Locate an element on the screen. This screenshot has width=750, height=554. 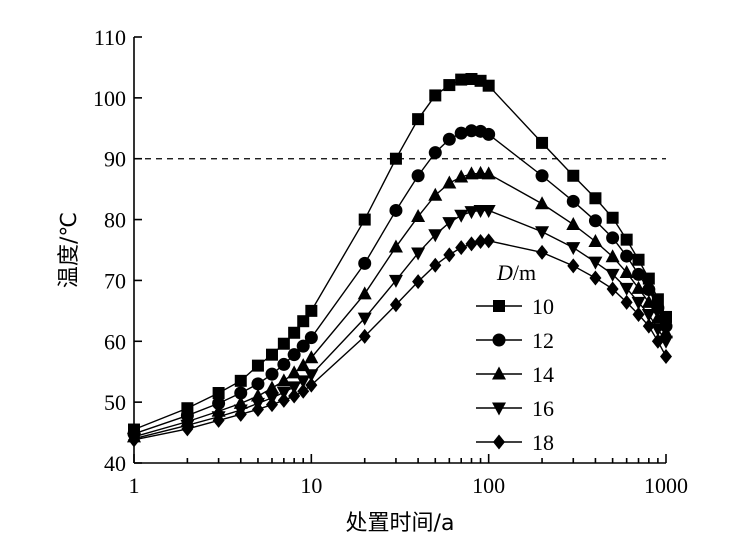
legend-entry-18: 18 is located at coordinates (515, 442).